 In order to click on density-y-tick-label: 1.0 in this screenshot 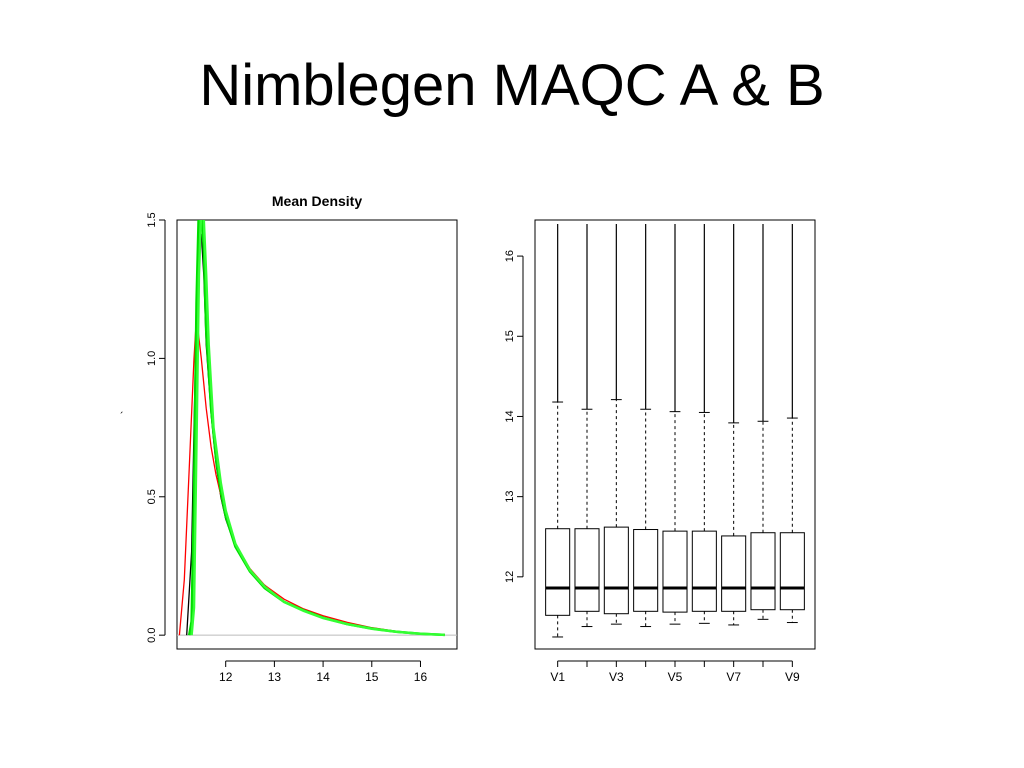, I will do `click(152, 358)`.